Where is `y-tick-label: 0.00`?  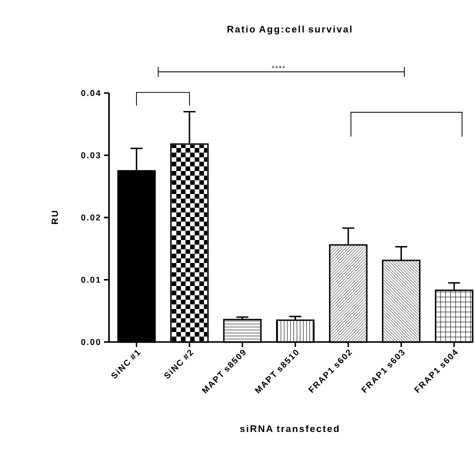 y-tick-label: 0.00 is located at coordinates (90, 342).